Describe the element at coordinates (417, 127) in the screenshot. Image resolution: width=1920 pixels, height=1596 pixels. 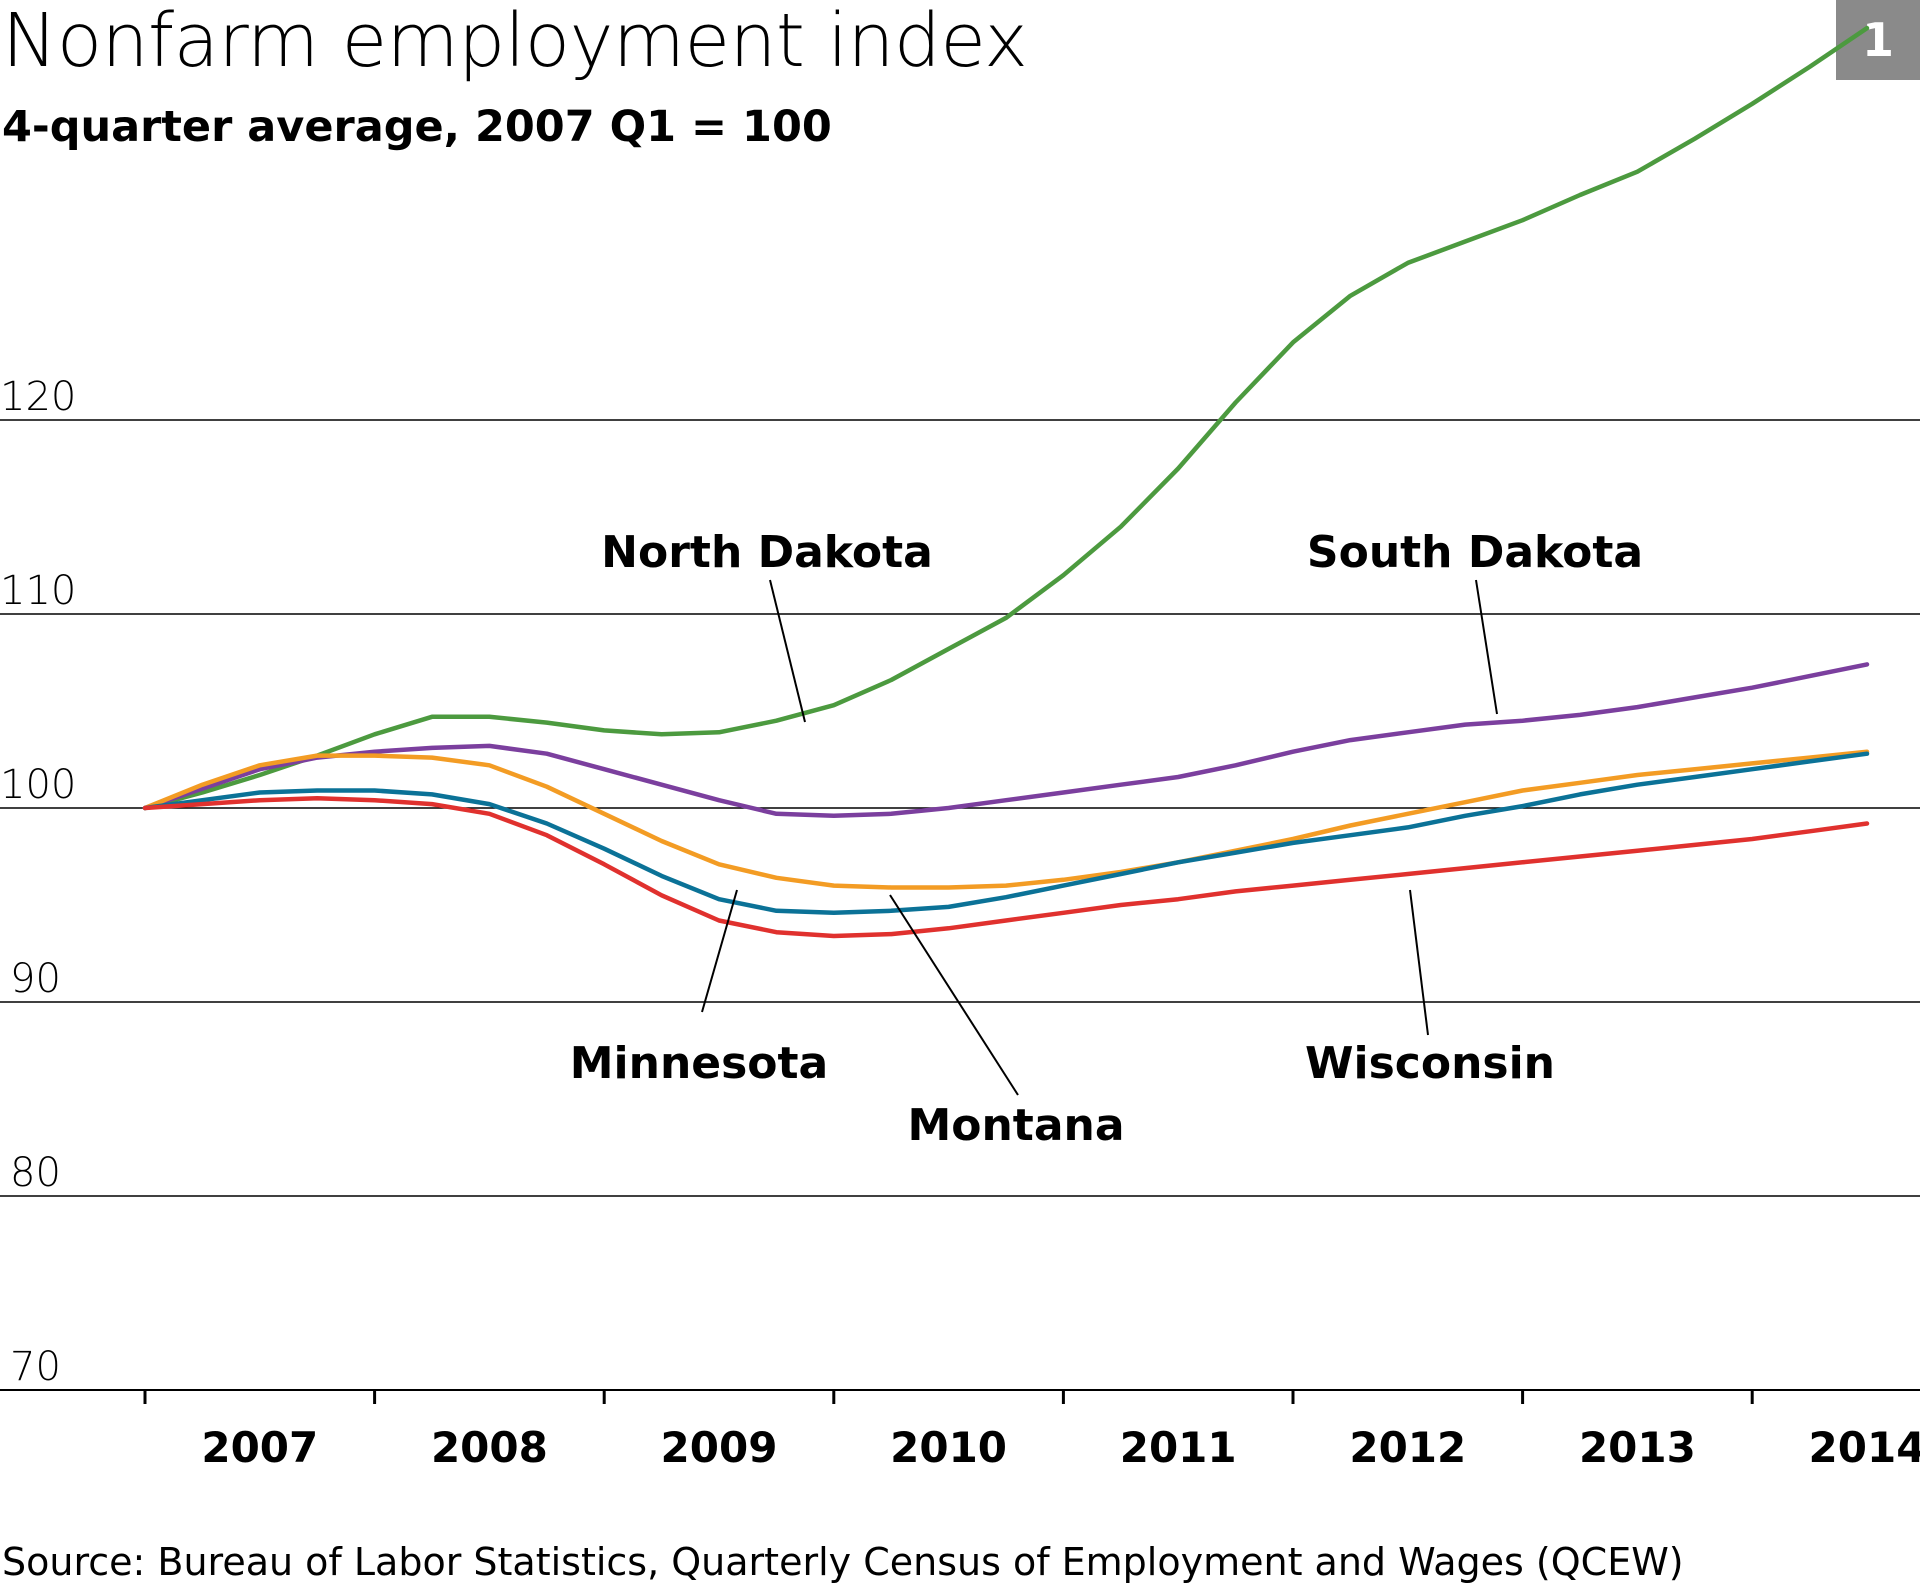
I see `chart-subtitle: 4-quarter average, 2007 Q1 = 100` at that location.